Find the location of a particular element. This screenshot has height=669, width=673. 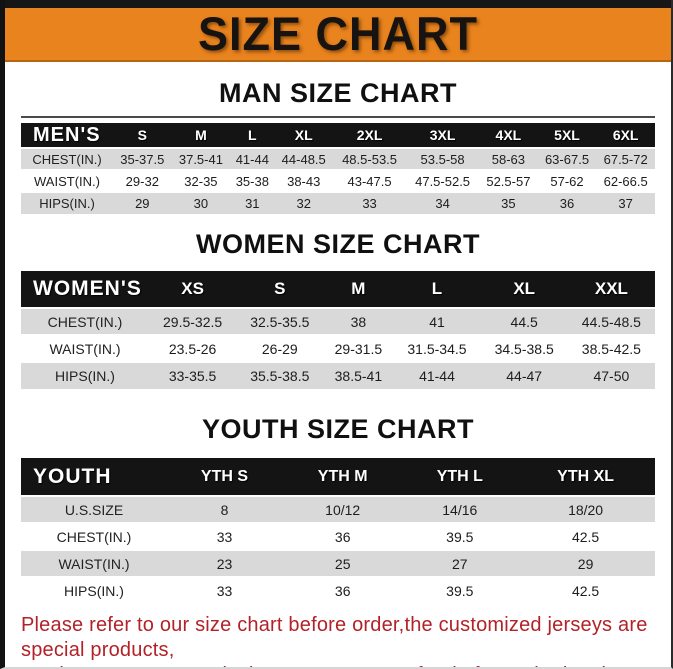

page-title: SIZE CHART is located at coordinates (338, 33).